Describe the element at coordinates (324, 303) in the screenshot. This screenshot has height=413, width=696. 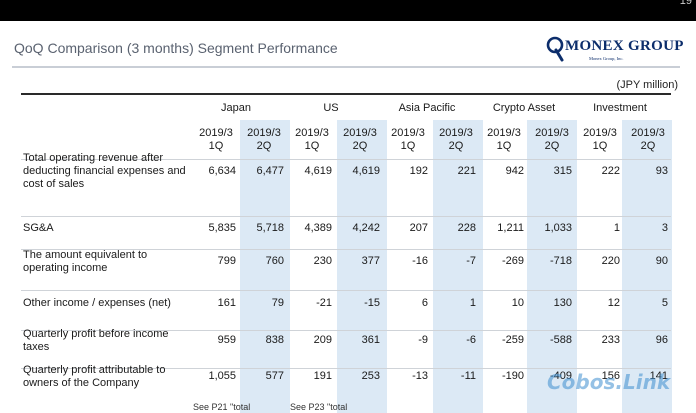
I see `table-cell: -21` at that location.